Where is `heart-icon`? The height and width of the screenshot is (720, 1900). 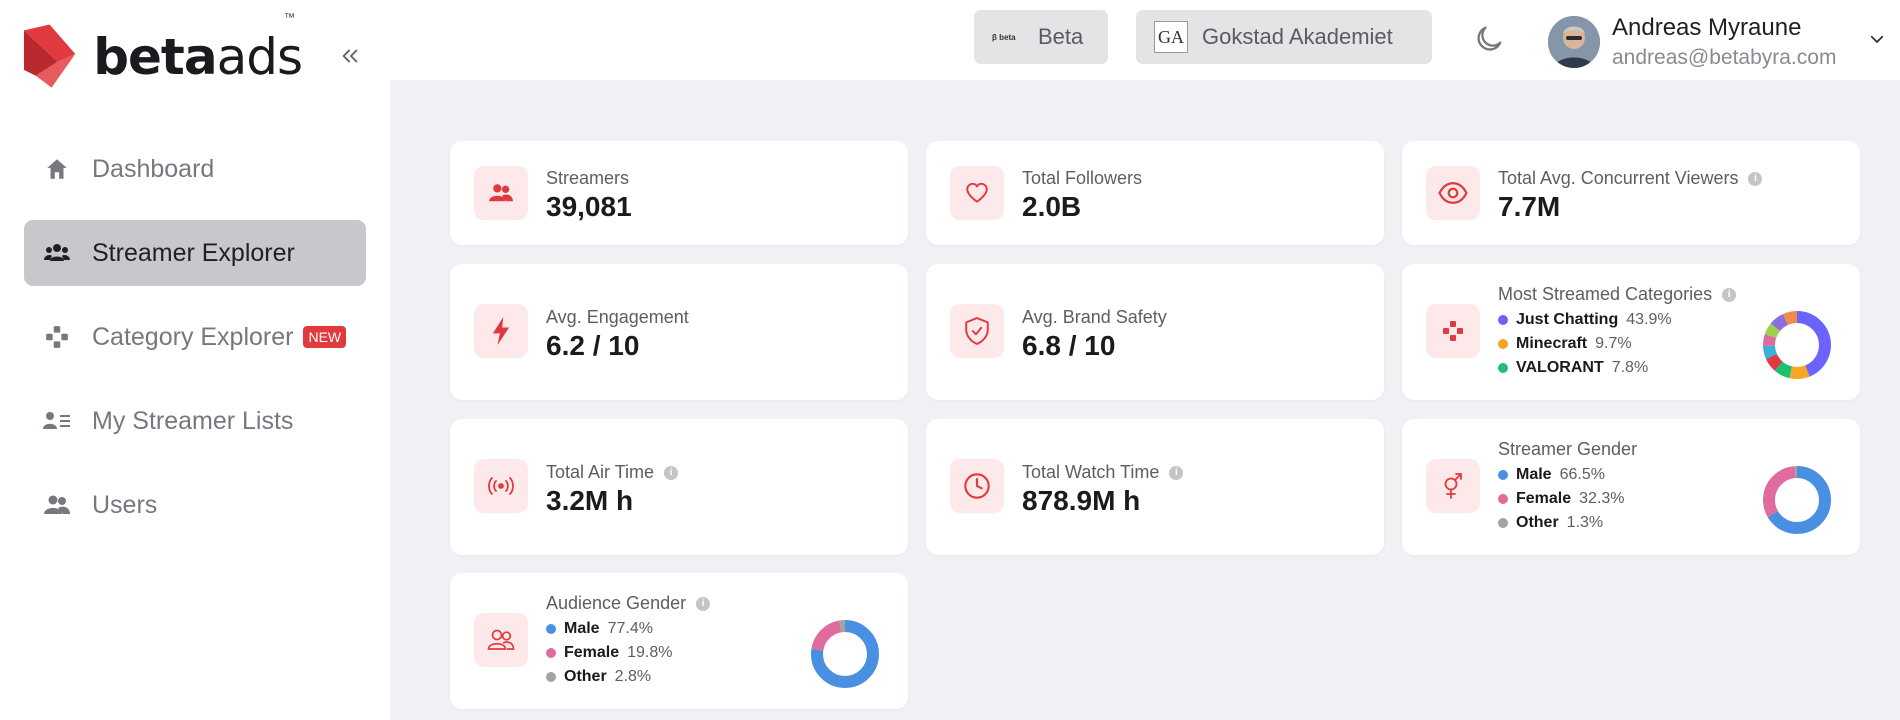 heart-icon is located at coordinates (977, 193).